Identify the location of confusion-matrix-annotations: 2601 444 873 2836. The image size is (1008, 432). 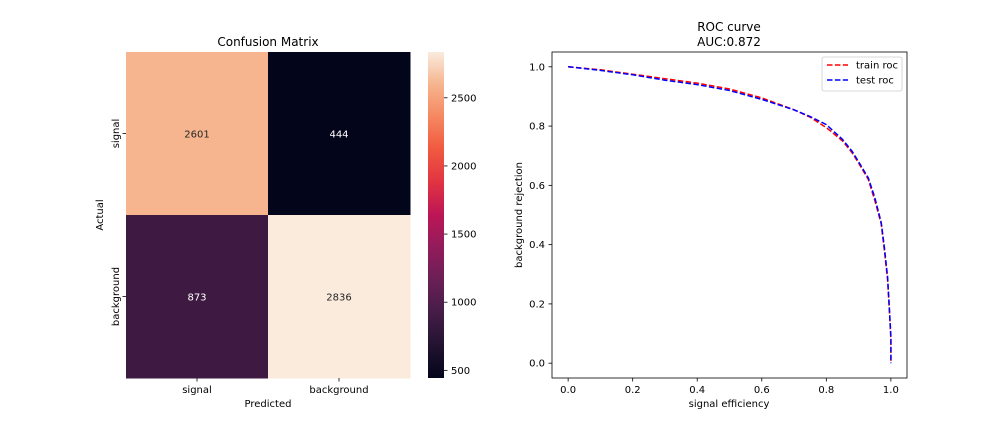
(267, 217).